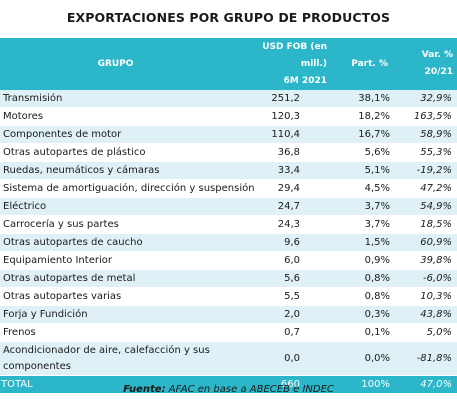  I want to click on cell-part: 0,1%, so click(363, 332).